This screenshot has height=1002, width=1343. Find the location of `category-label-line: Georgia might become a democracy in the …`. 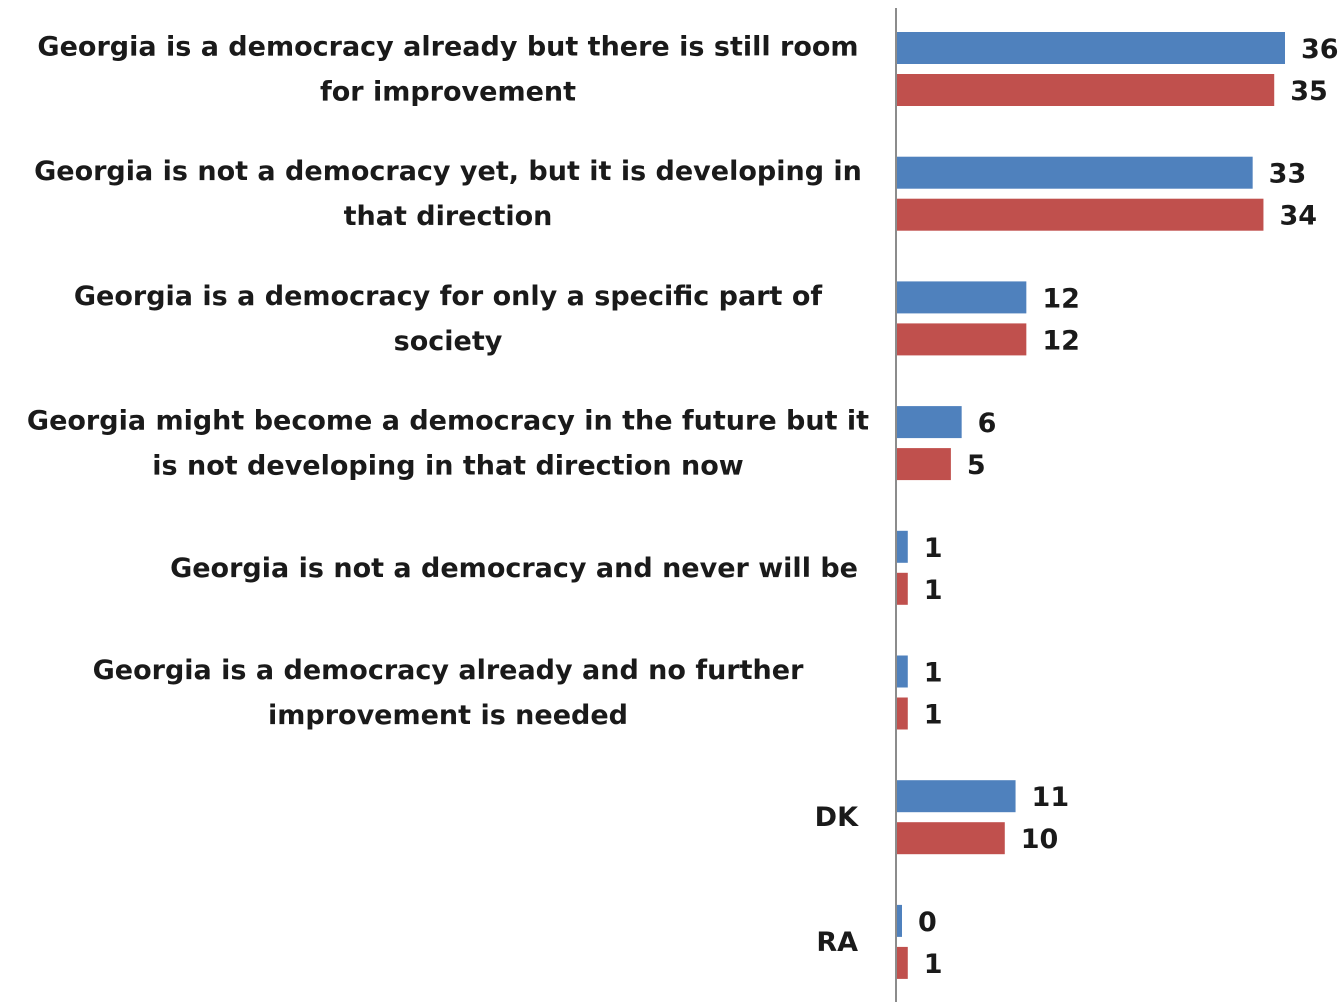

category-label-line: Georgia might become a democracy in the … is located at coordinates (448, 421).